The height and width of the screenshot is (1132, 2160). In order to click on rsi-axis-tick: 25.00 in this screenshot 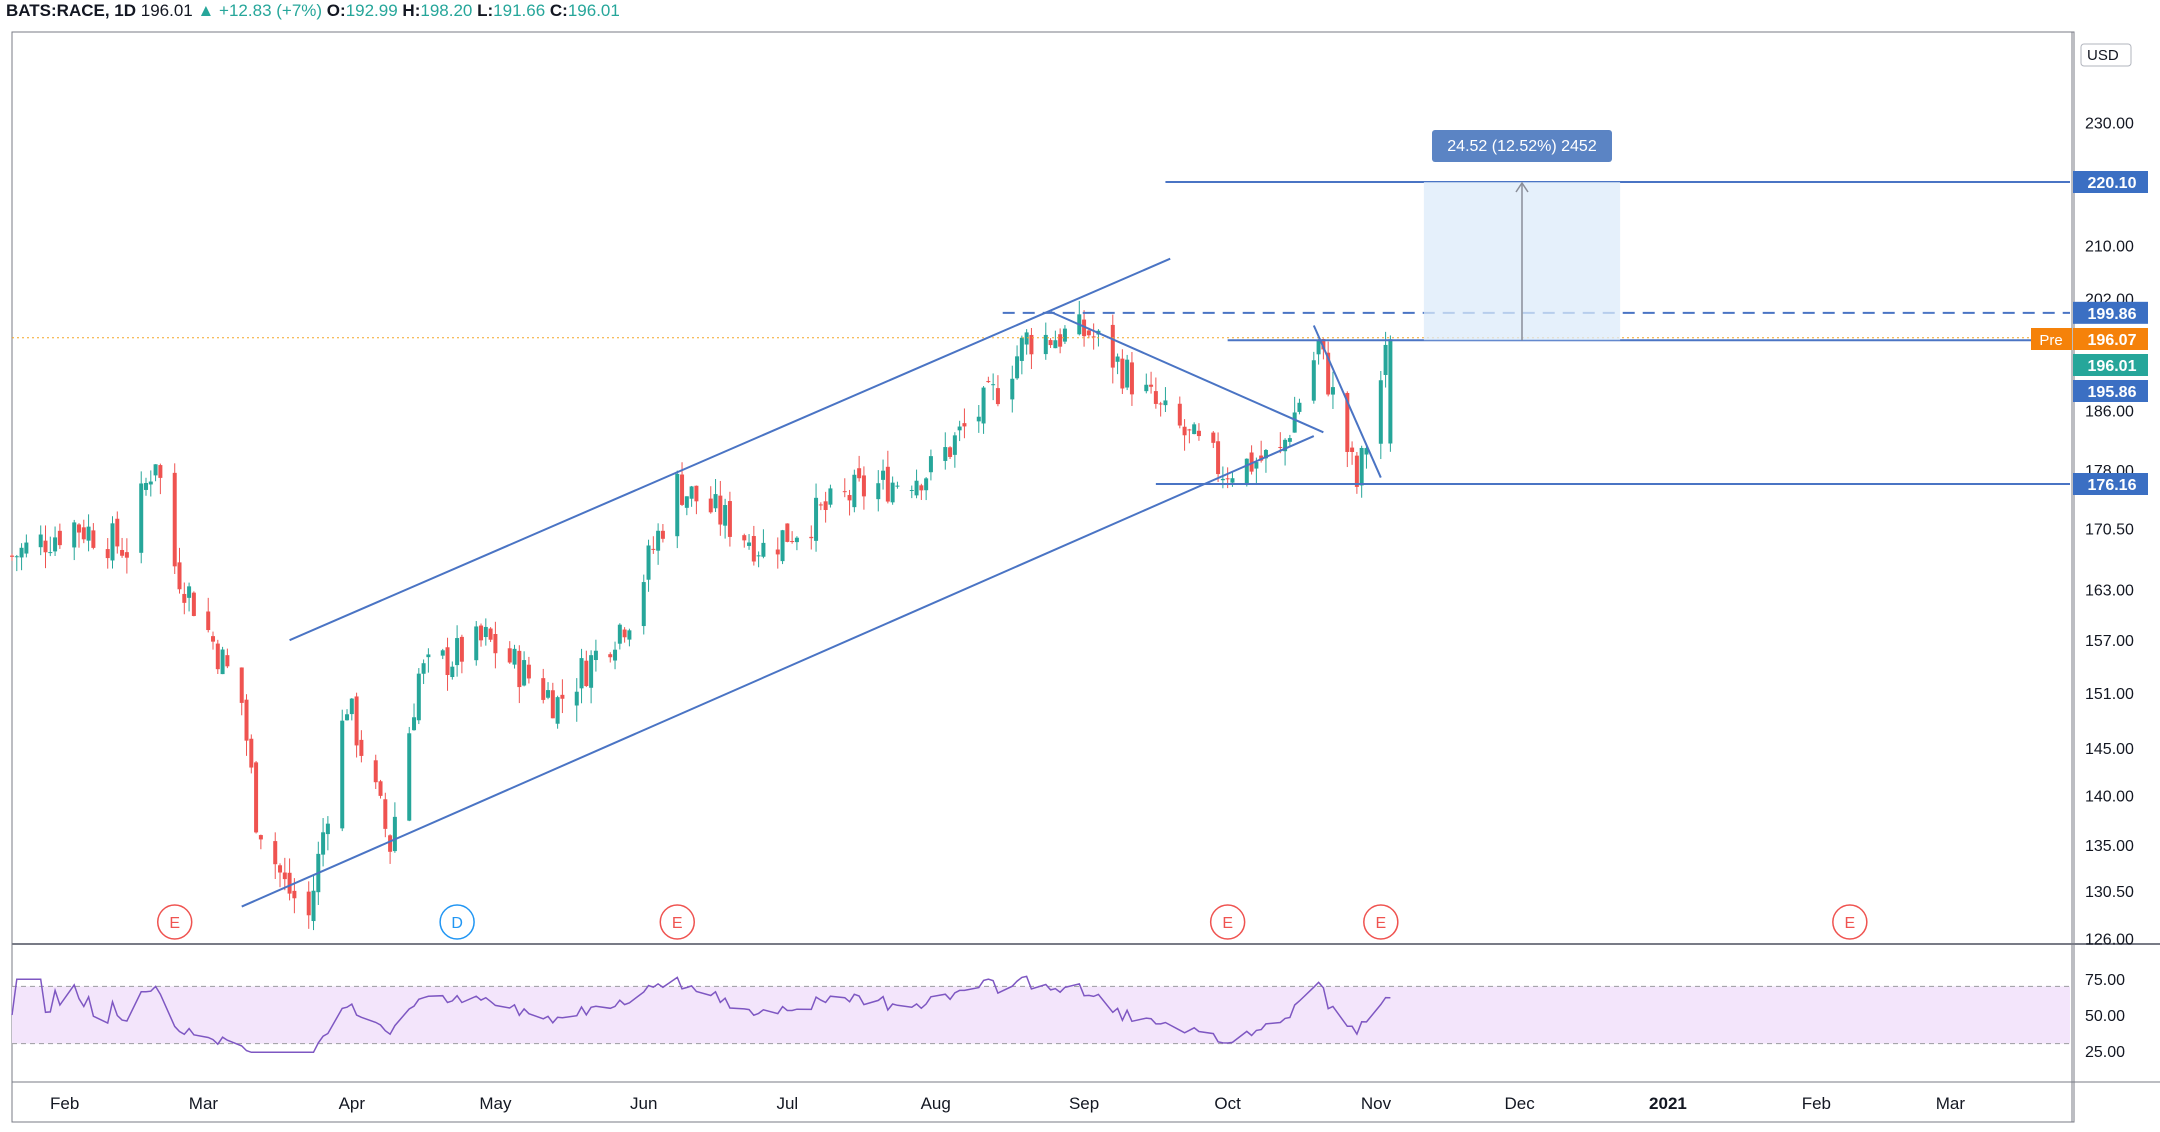, I will do `click(2105, 1052)`.